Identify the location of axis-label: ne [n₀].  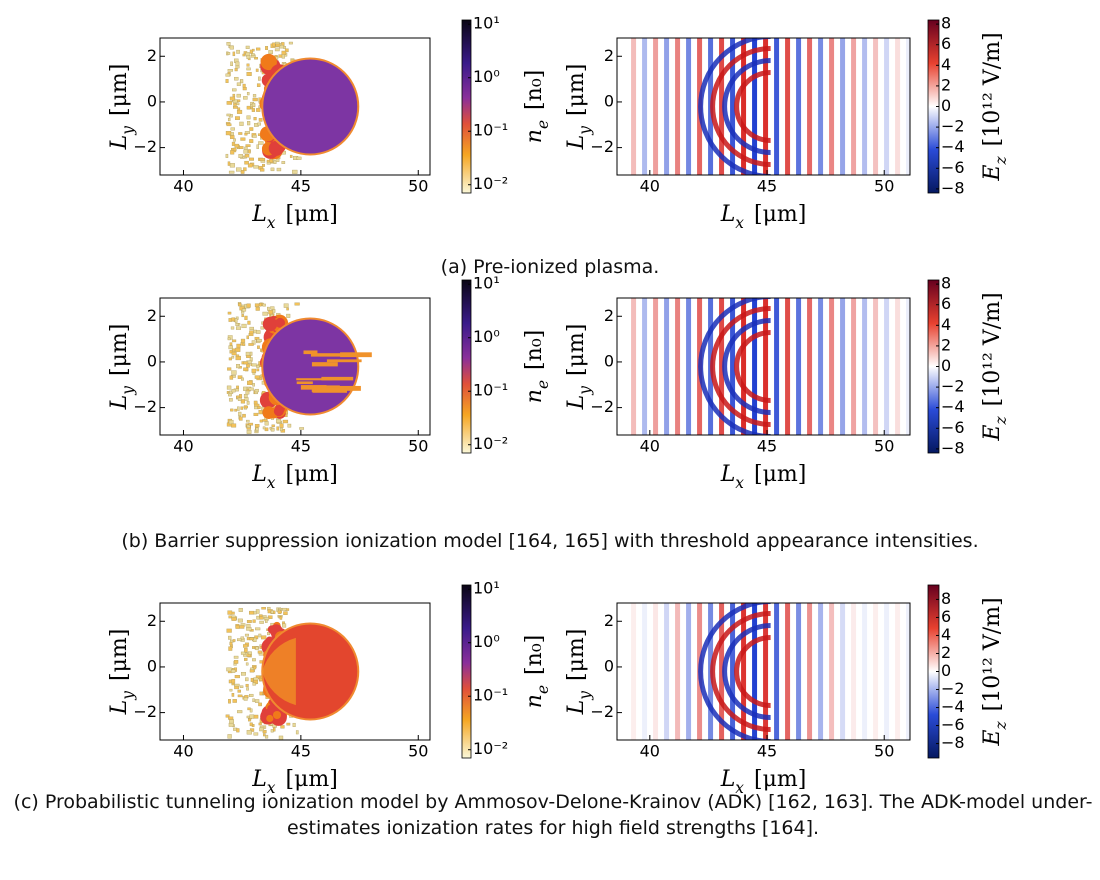
(537, 671).